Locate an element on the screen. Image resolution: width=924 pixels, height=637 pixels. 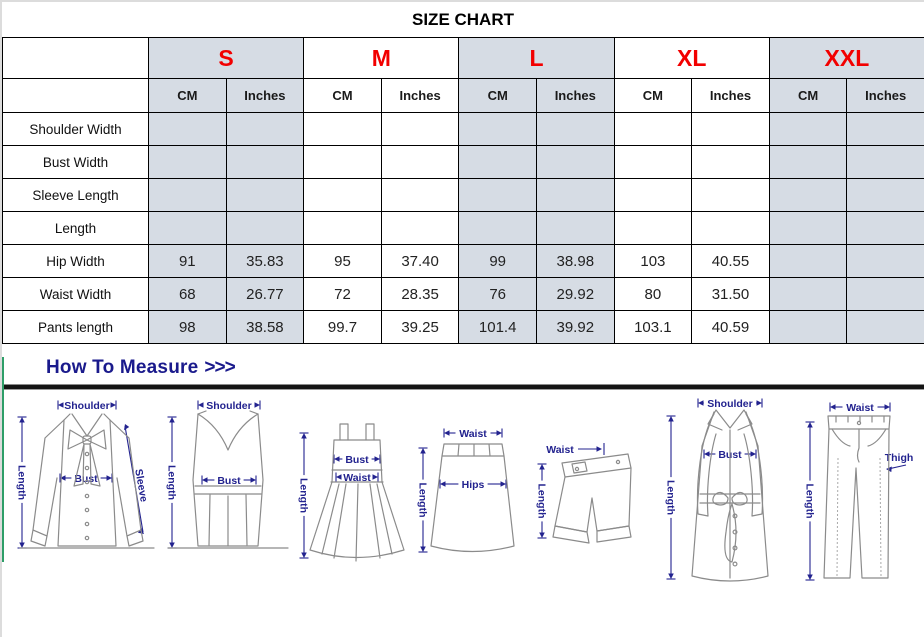
size-header-s: S is located at coordinates (226, 58).